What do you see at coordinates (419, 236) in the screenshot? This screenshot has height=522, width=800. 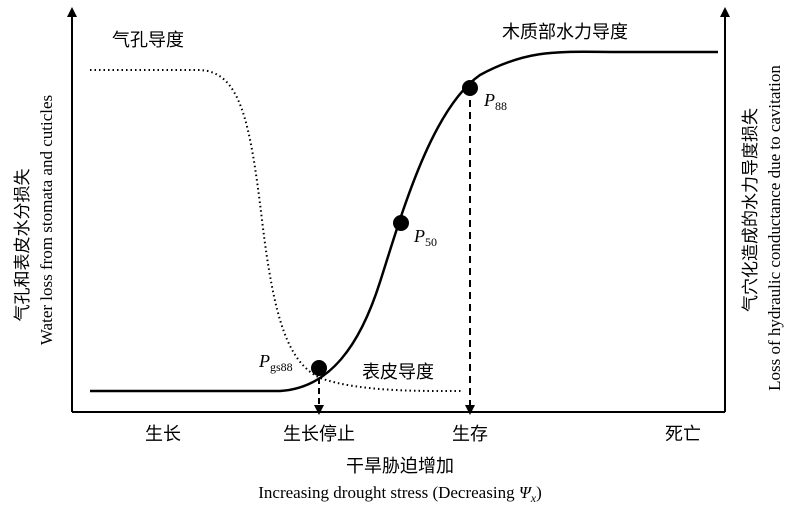 I see `p50-symbol: P` at bounding box center [419, 236].